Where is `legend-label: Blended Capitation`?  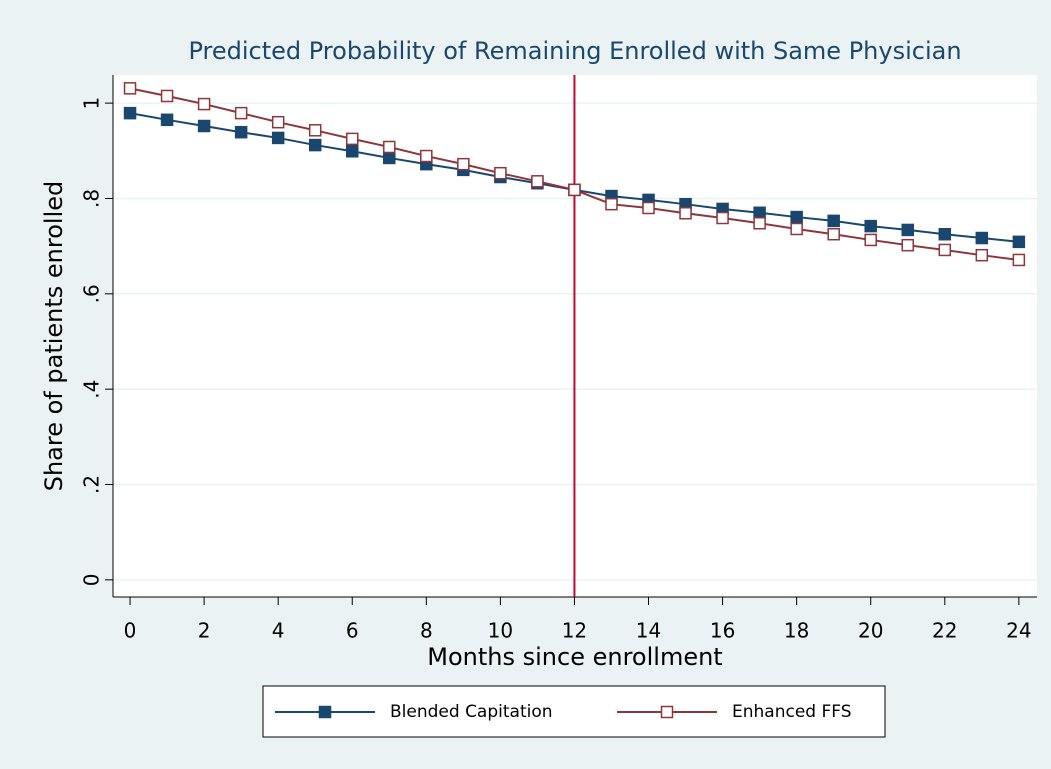 legend-label: Blended Capitation is located at coordinates (471, 712).